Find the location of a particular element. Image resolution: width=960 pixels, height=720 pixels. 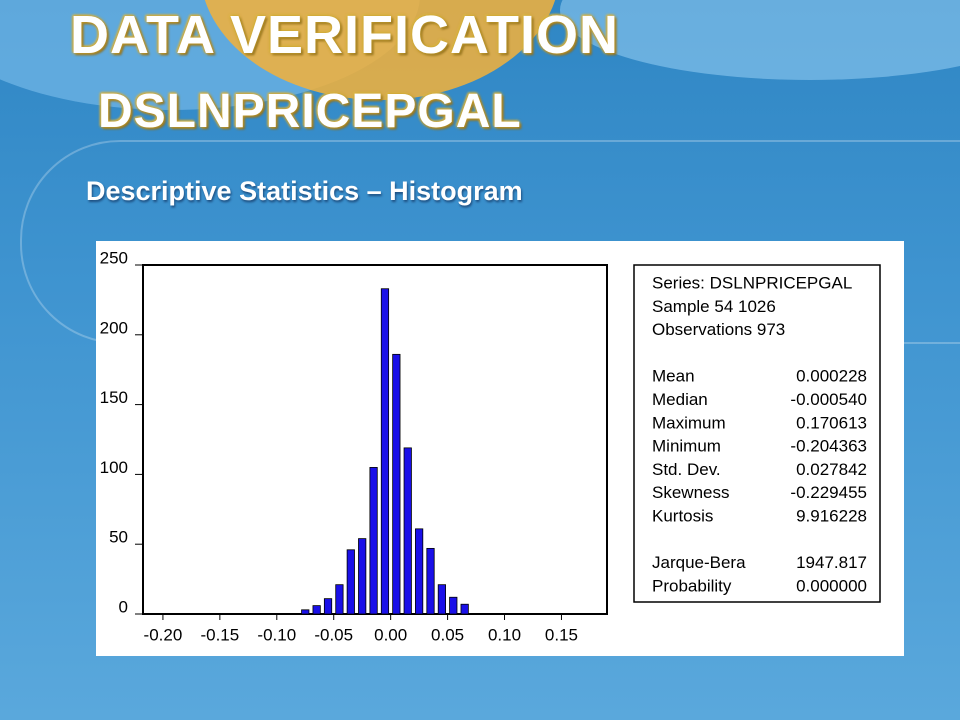

stats-label: Jarque-Bera is located at coordinates (699, 562).